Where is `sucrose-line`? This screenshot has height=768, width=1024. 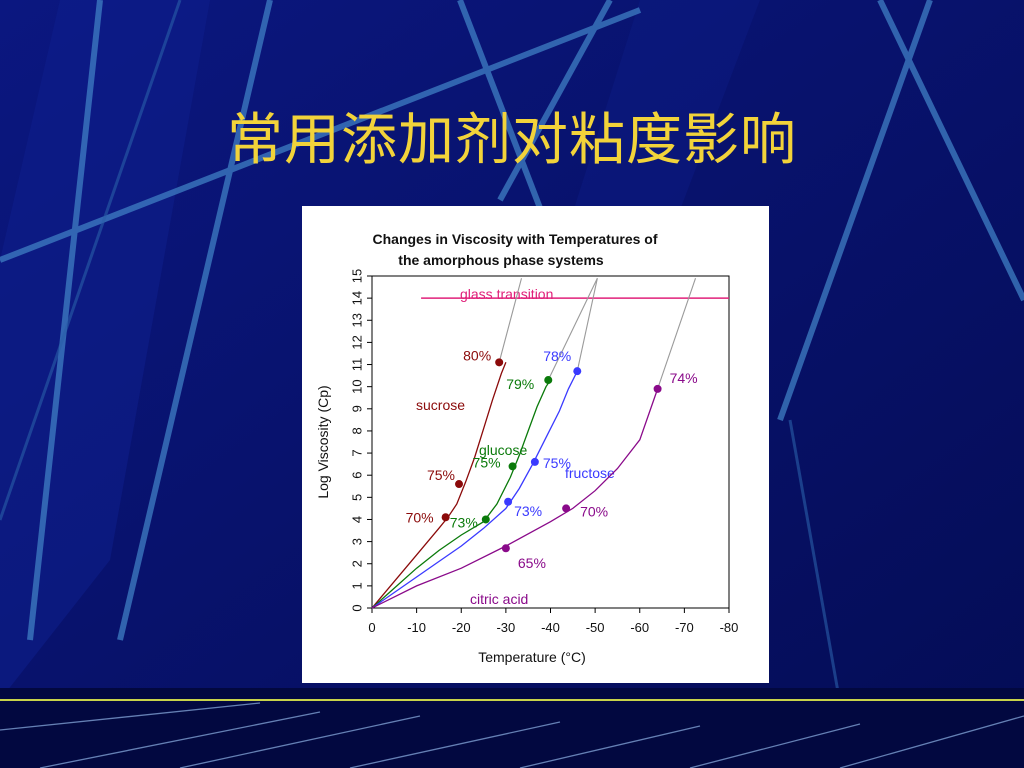
sucrose-line is located at coordinates (439, 485).